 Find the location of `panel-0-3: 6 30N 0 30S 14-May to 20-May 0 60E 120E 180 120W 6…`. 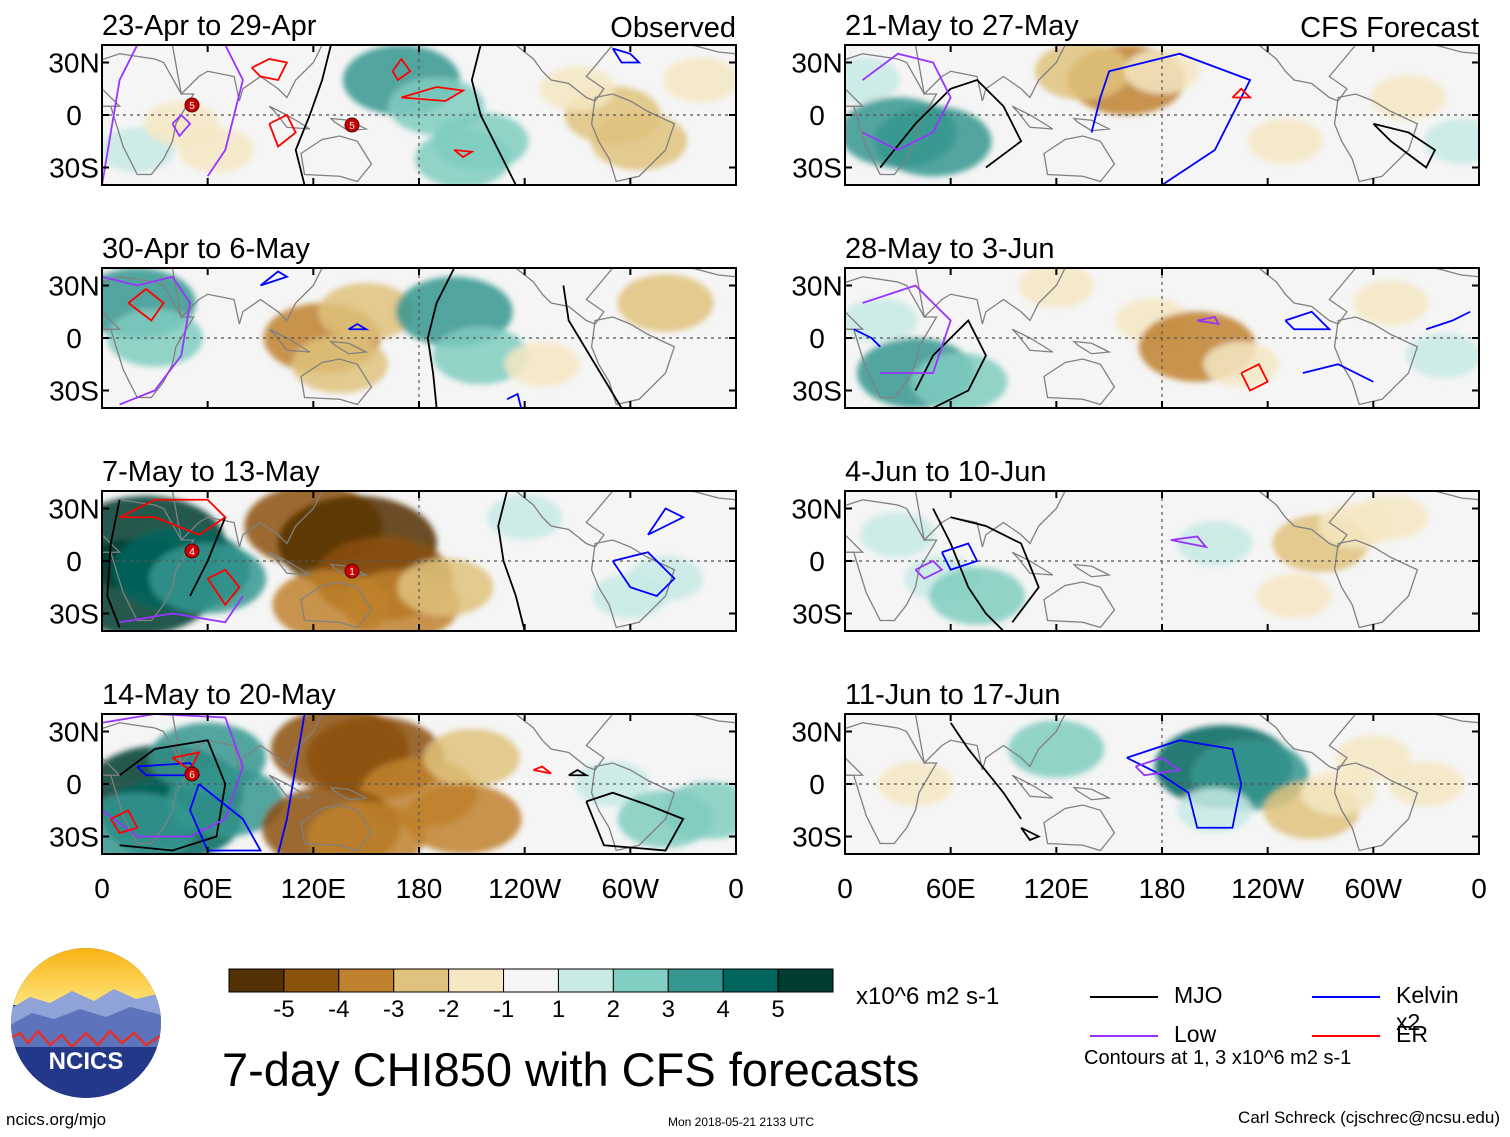

panel-0-3: 6 30N 0 30S 14-May to 20-May 0 60E 120E 180 120W 6… is located at coordinates (396, 791).